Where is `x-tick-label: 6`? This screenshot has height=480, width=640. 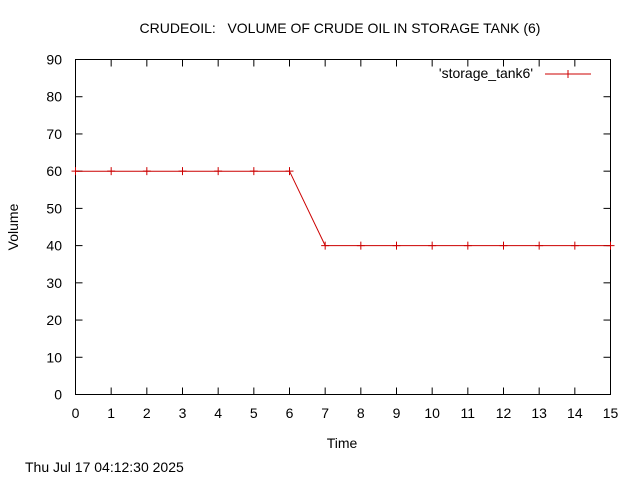 x-tick-label: 6 is located at coordinates (290, 413).